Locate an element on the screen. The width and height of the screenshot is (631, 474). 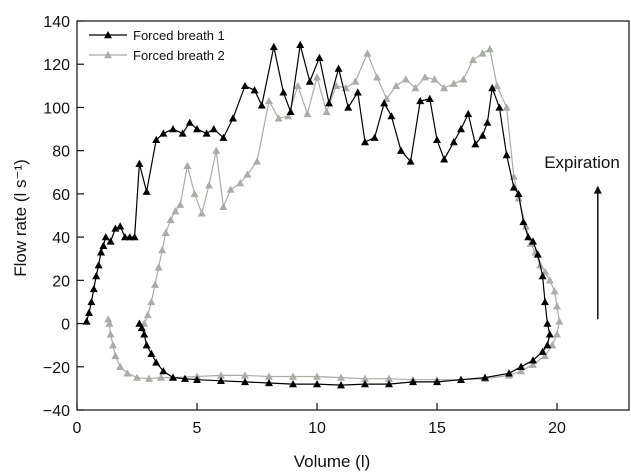
y-tick-label: −40 is located at coordinates (56, 411).